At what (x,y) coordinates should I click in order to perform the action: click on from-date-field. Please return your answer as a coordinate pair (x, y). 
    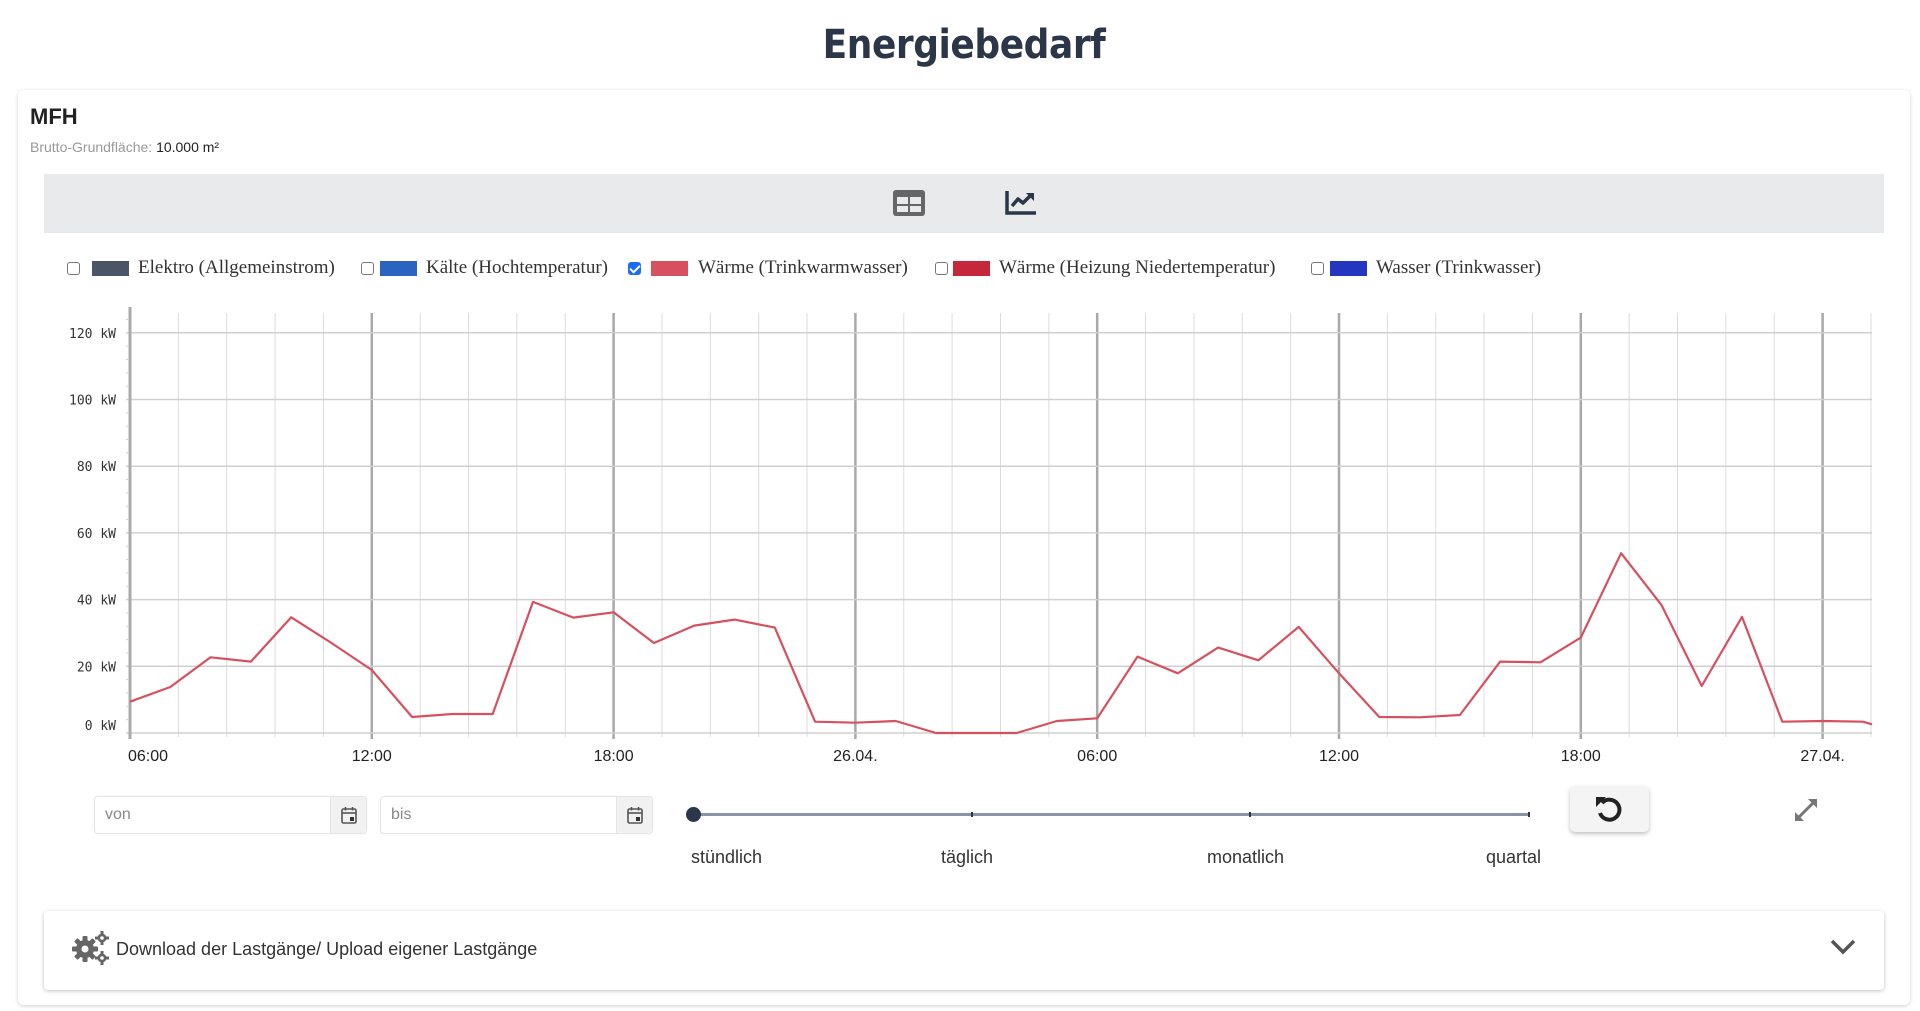
    Looking at the image, I should click on (230, 815).